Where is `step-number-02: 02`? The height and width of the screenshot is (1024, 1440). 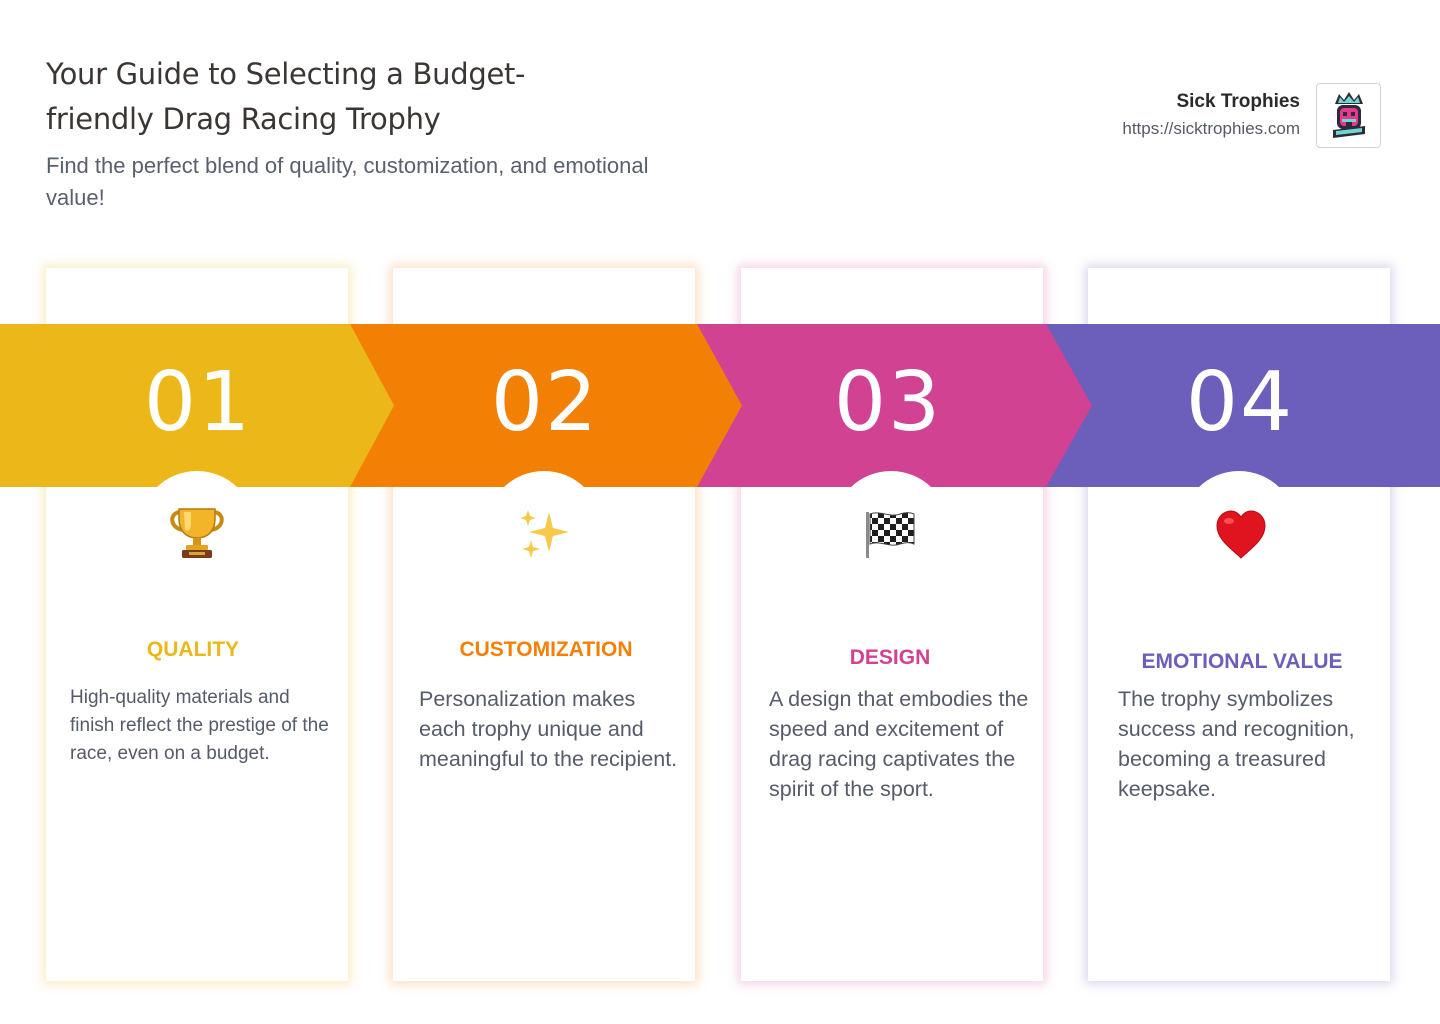 step-number-02: 02 is located at coordinates (545, 402).